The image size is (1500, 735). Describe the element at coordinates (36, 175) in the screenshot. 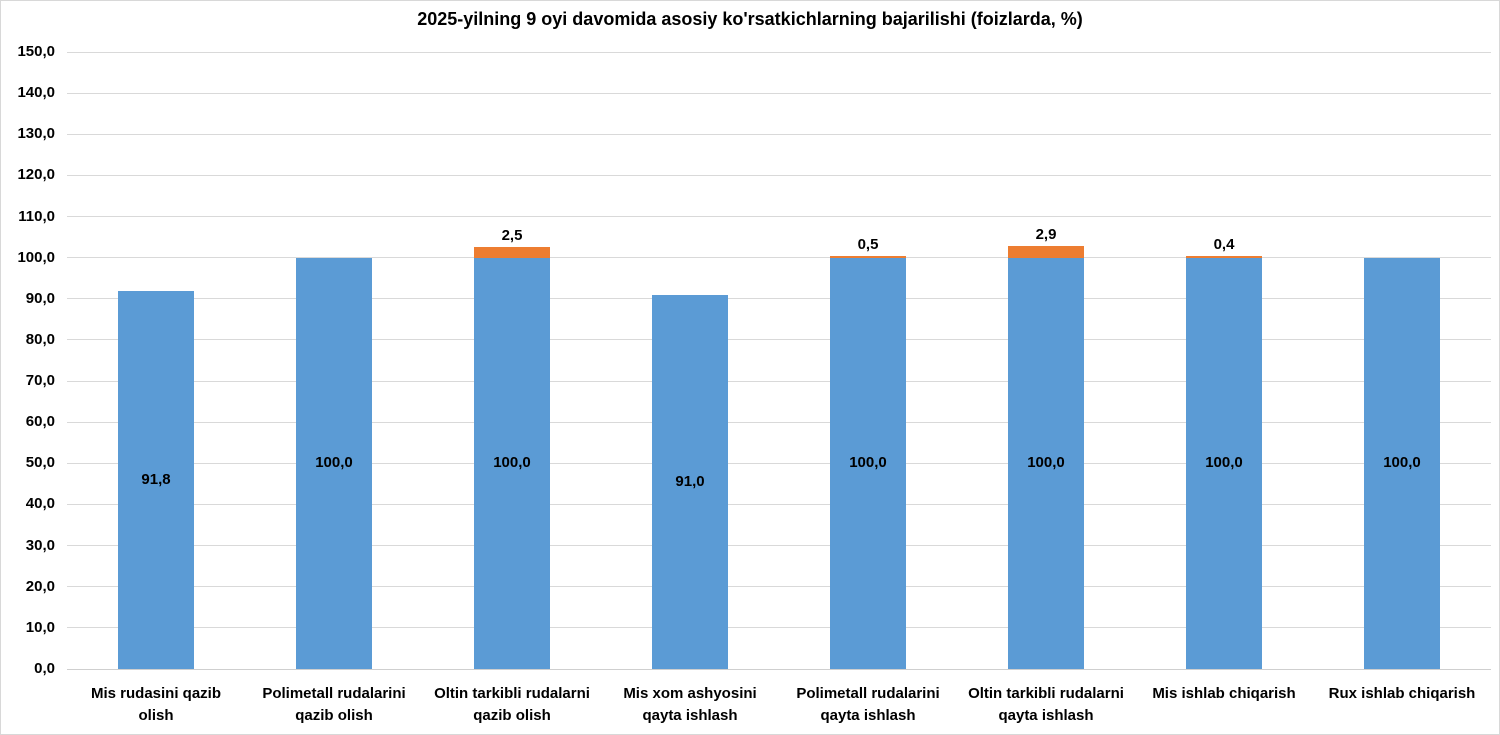

I see `y-tick-label-120: 120,0` at that location.